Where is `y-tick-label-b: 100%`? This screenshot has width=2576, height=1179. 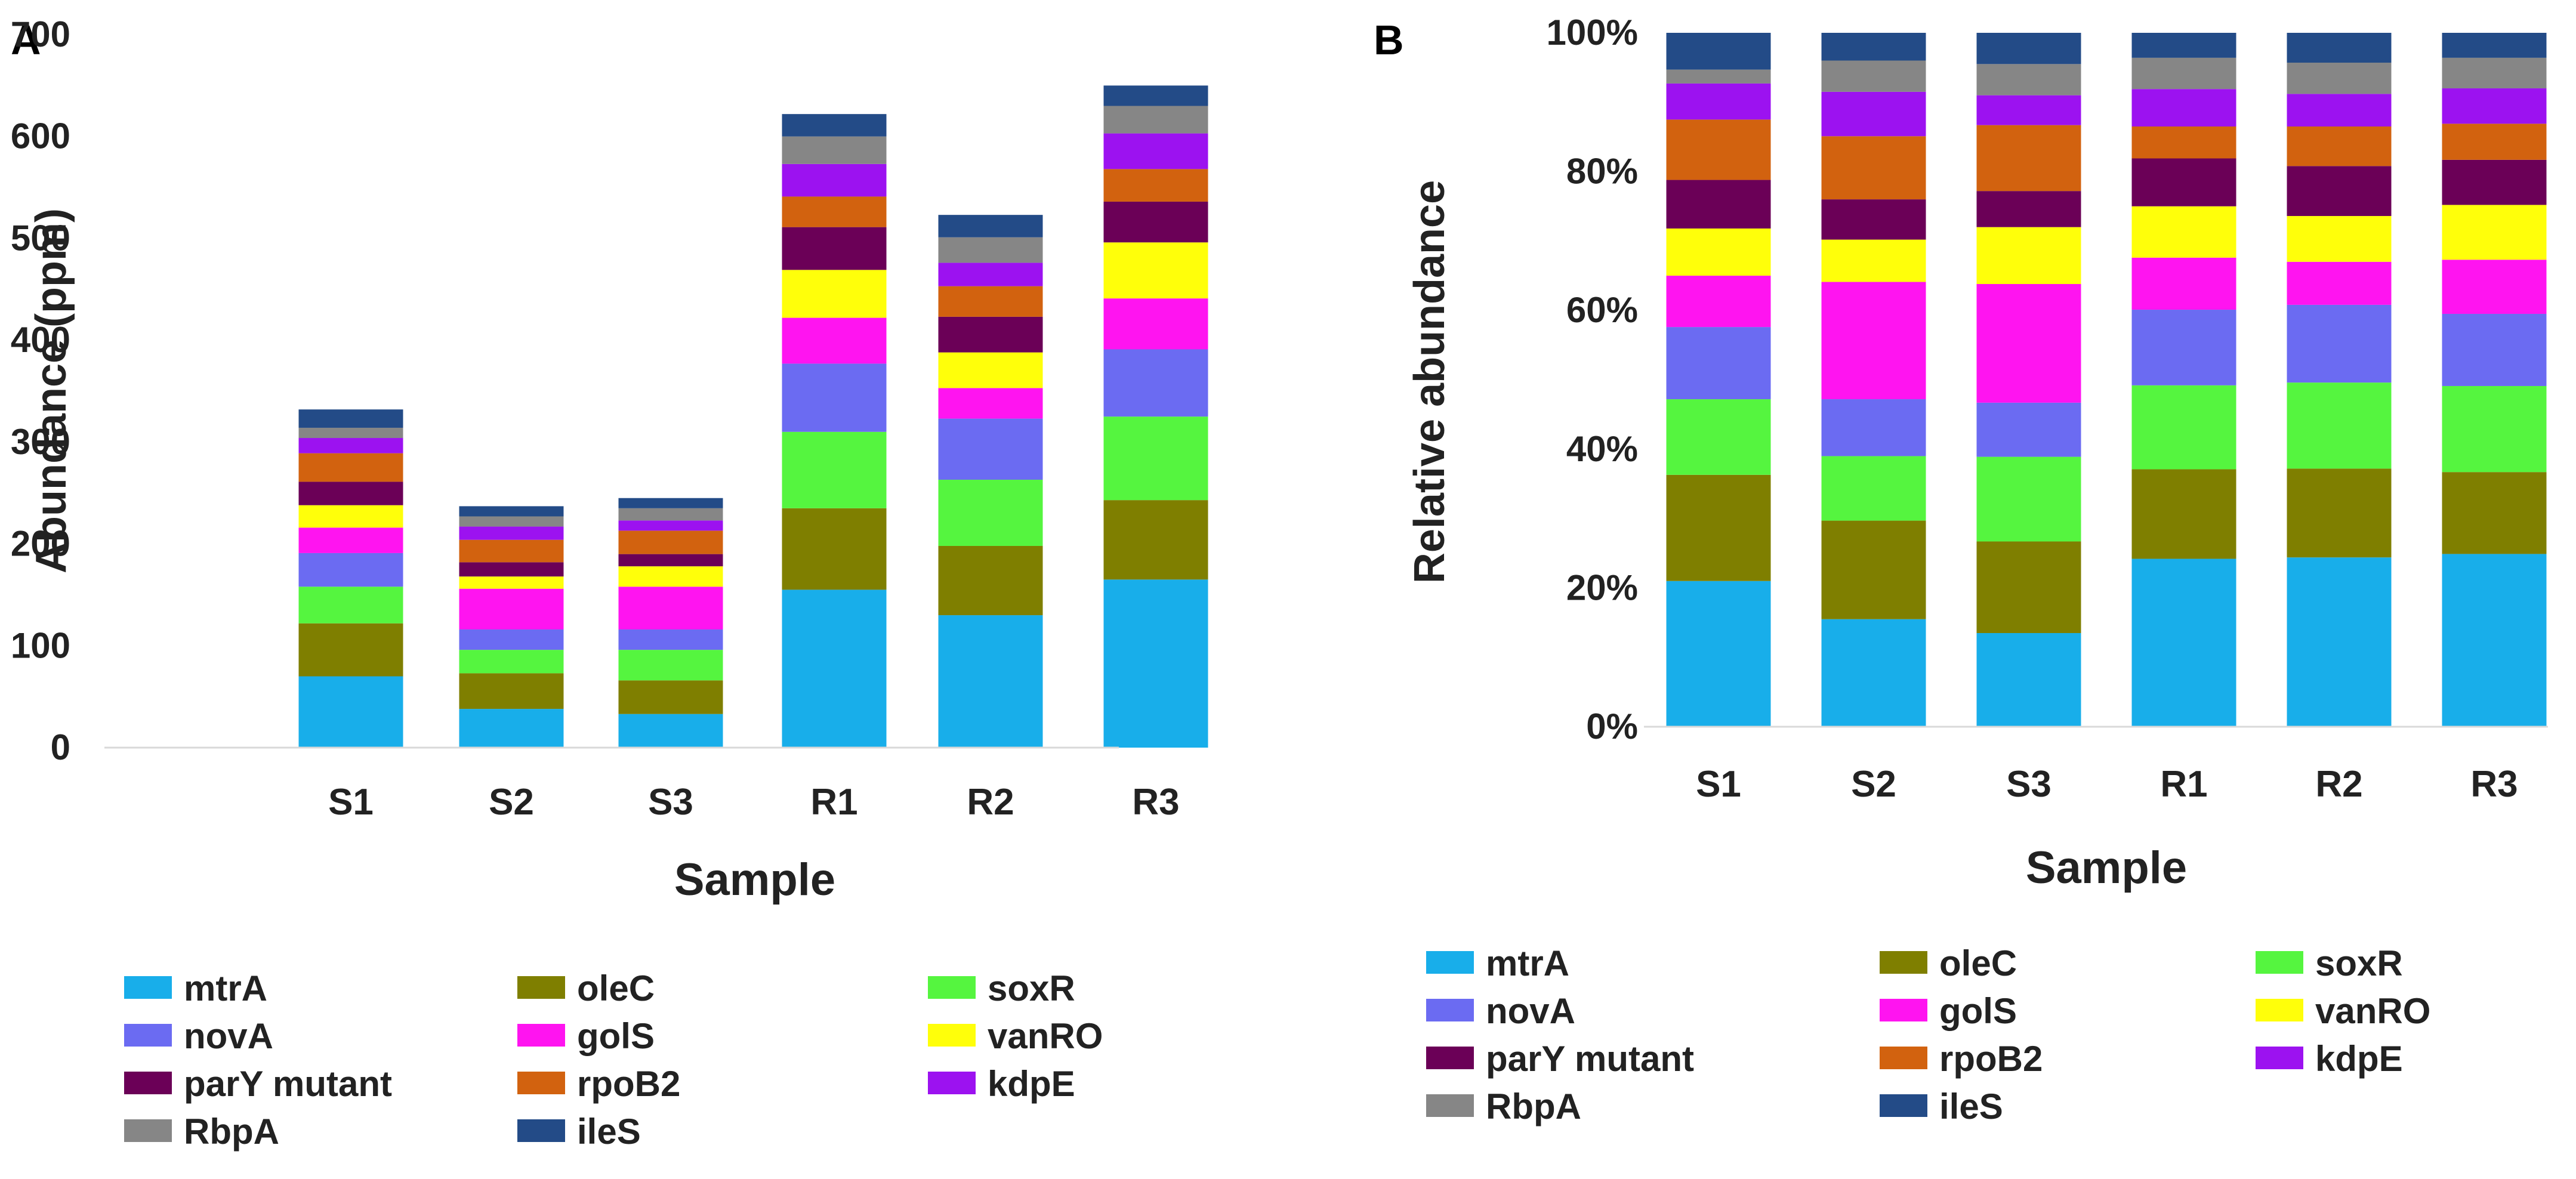
y-tick-label-b: 100% is located at coordinates (1592, 33).